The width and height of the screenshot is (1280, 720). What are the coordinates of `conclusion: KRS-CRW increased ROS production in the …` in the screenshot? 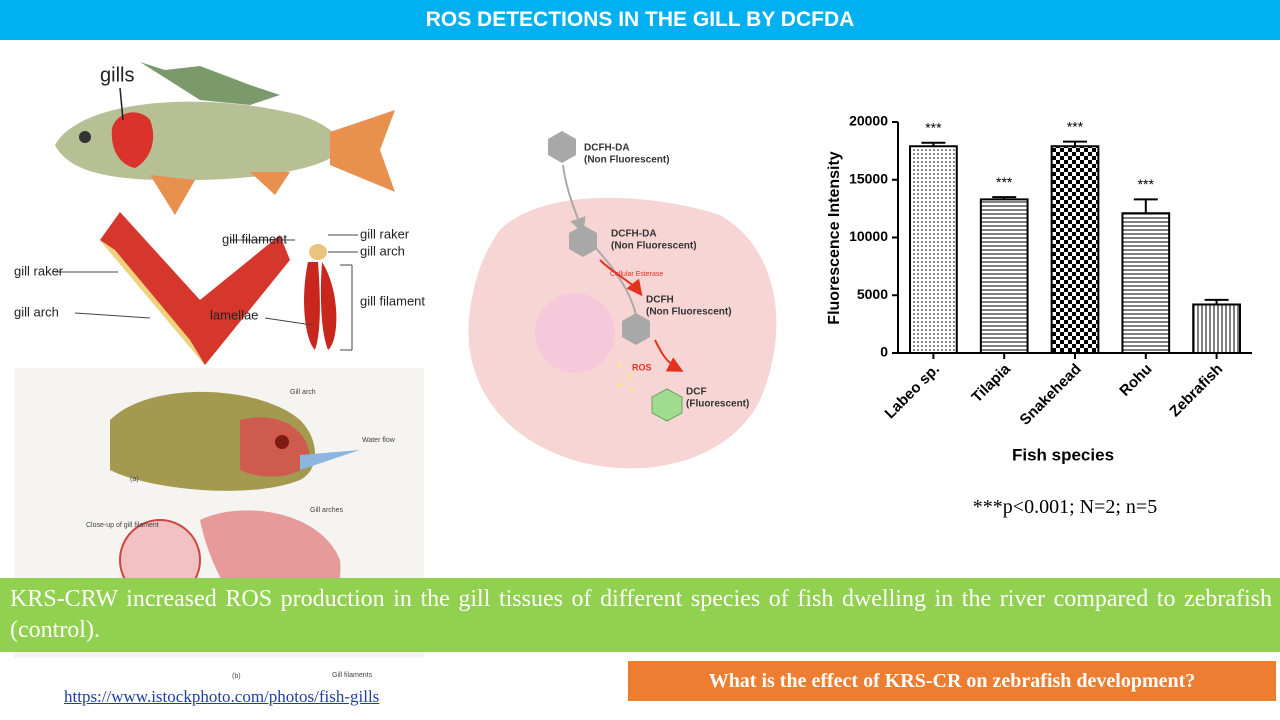 It's located at (640, 615).